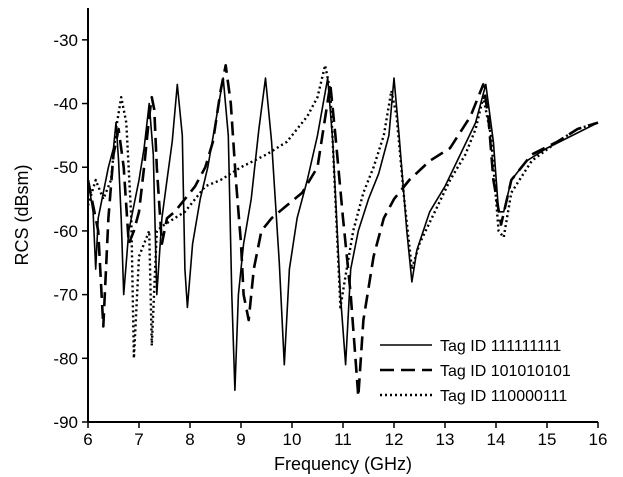  I want to click on x-tick-label: 13, so click(445, 439).